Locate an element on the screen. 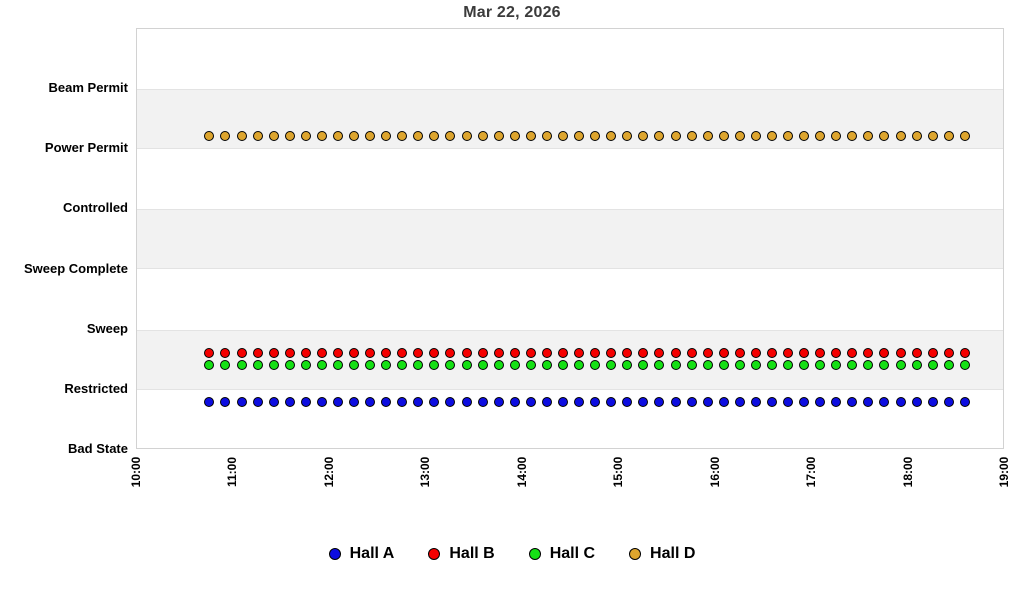  legend-label: Hall A is located at coordinates (372, 553).